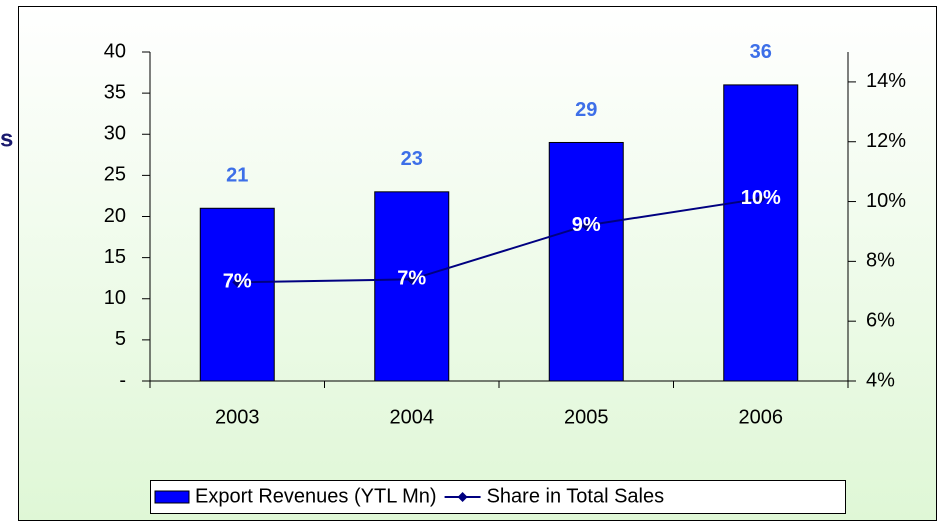 This screenshot has height=524, width=941. I want to click on x-tick-label: 2004, so click(412, 417).